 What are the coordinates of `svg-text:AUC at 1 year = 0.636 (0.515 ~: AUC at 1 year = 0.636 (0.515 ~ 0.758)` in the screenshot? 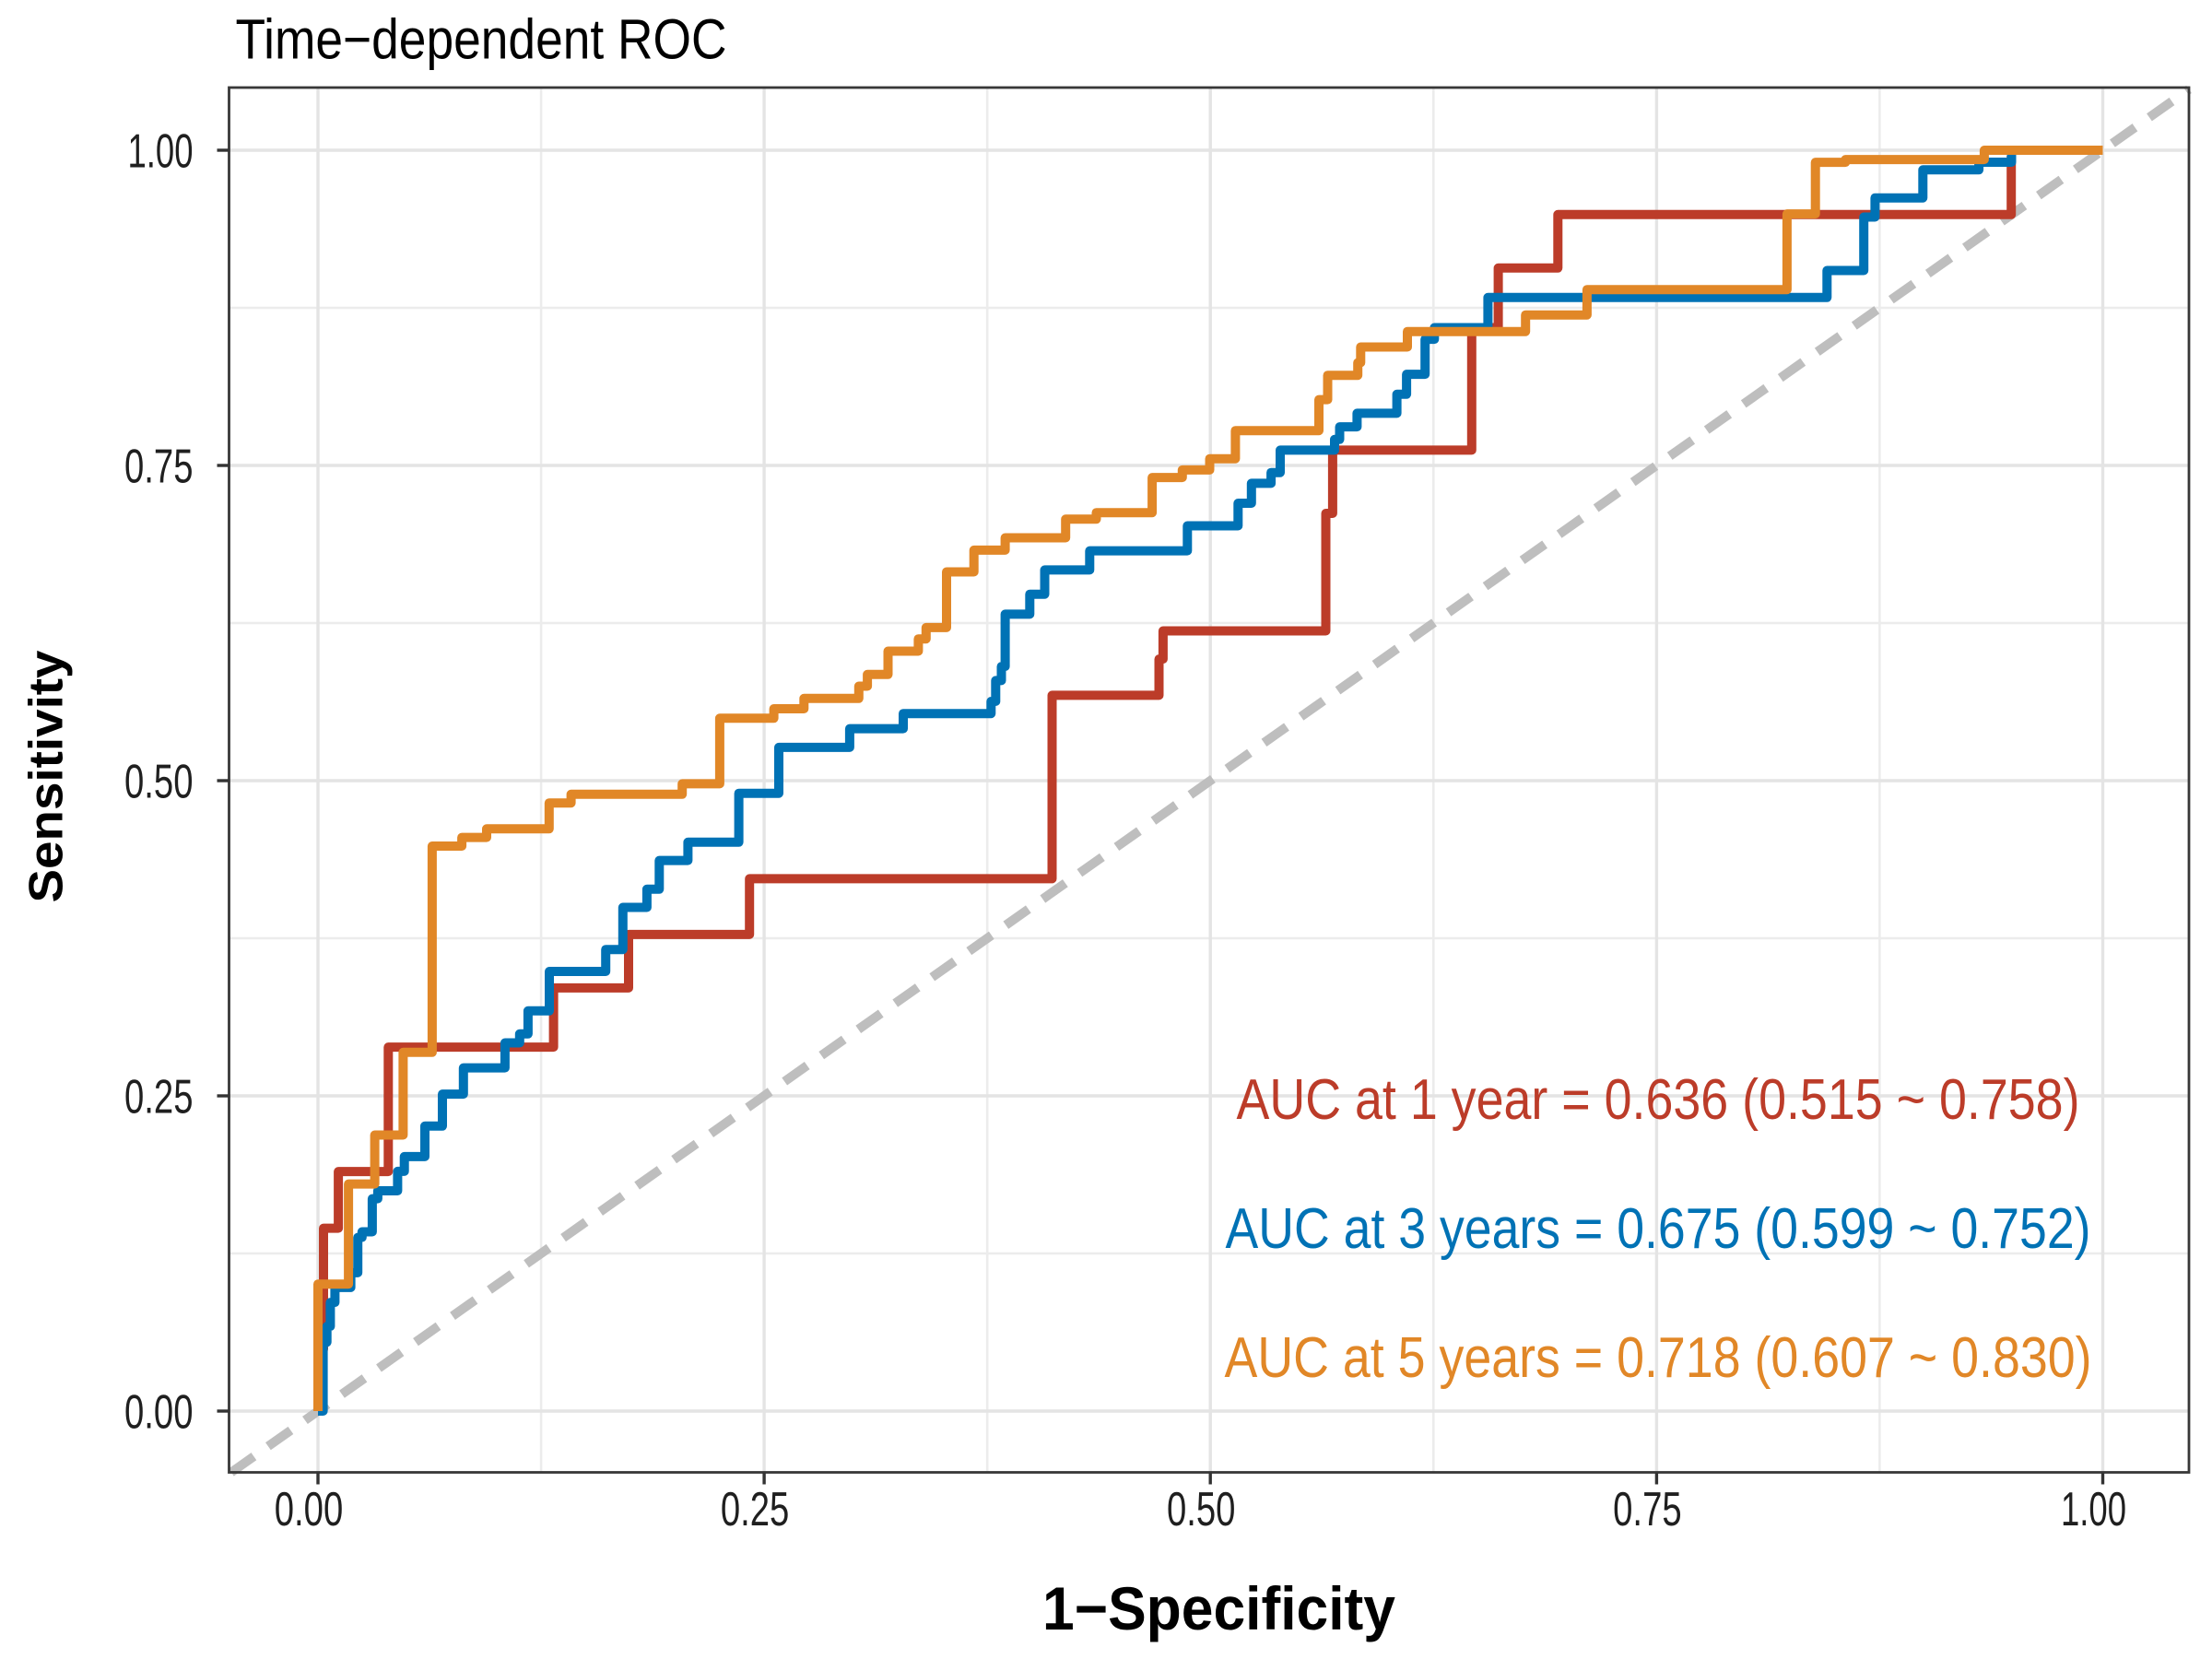 It's located at (1658, 1100).